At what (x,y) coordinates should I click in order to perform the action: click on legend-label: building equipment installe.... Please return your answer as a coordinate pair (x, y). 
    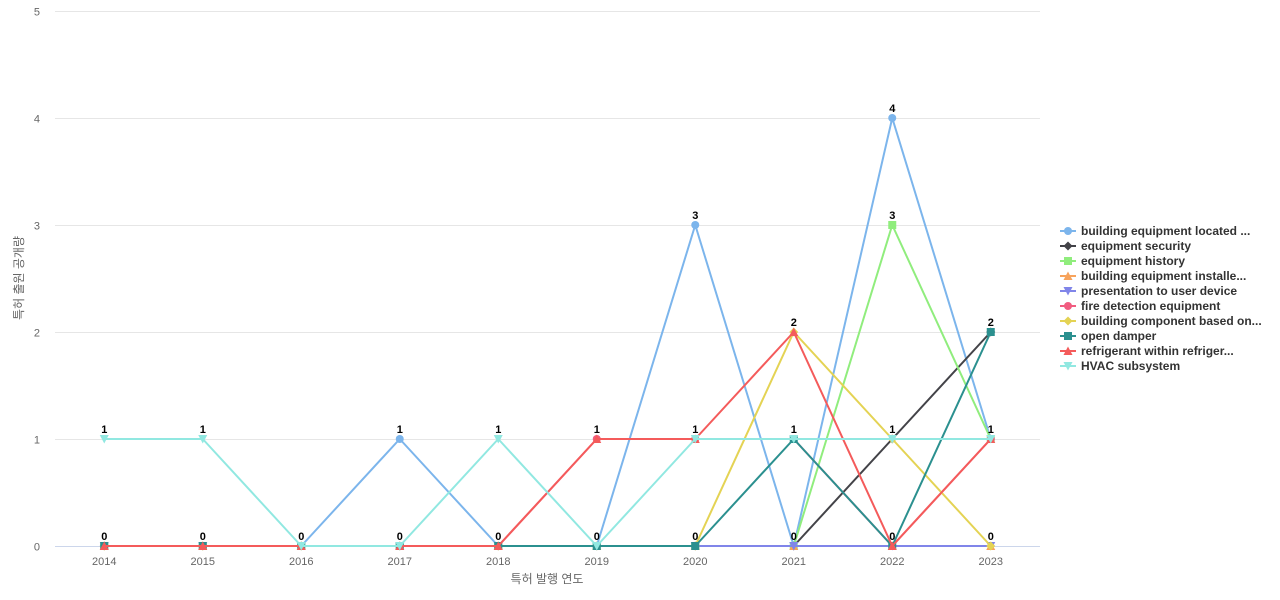
    Looking at the image, I should click on (1163, 276).